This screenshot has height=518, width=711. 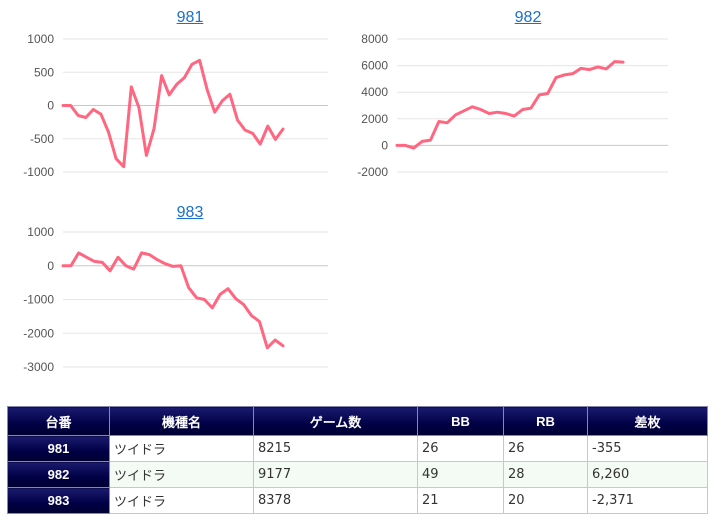 I want to click on y-tick-label: 4000, so click(x=374, y=92).